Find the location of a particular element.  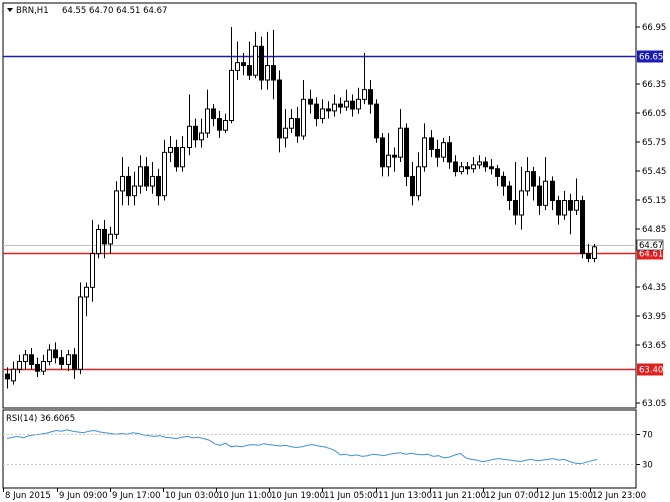

time-tick-label: 10 Jun 11:00 is located at coordinates (245, 496).